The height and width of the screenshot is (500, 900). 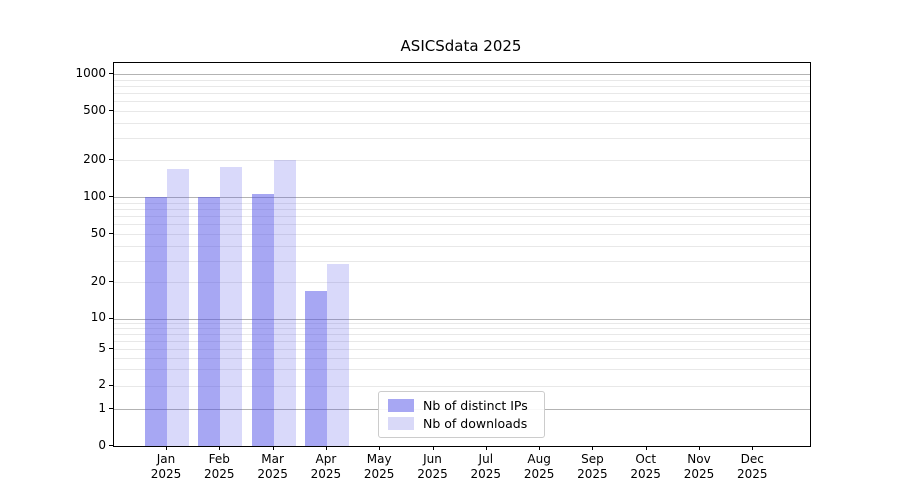 I want to click on x-tick-label: May 2025, so click(x=379, y=466).